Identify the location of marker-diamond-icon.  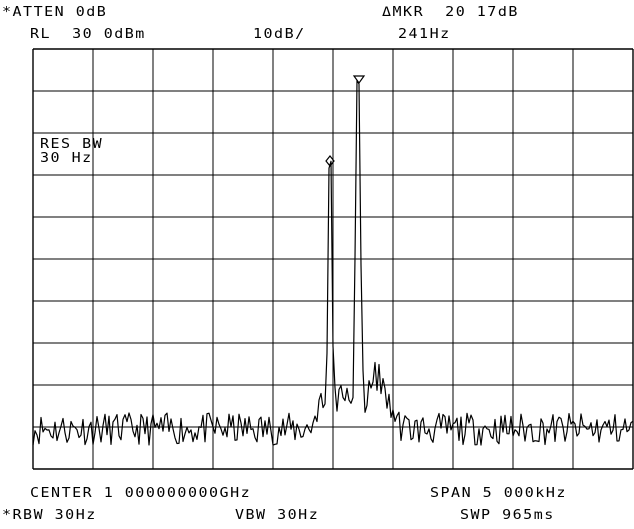
(330, 161).